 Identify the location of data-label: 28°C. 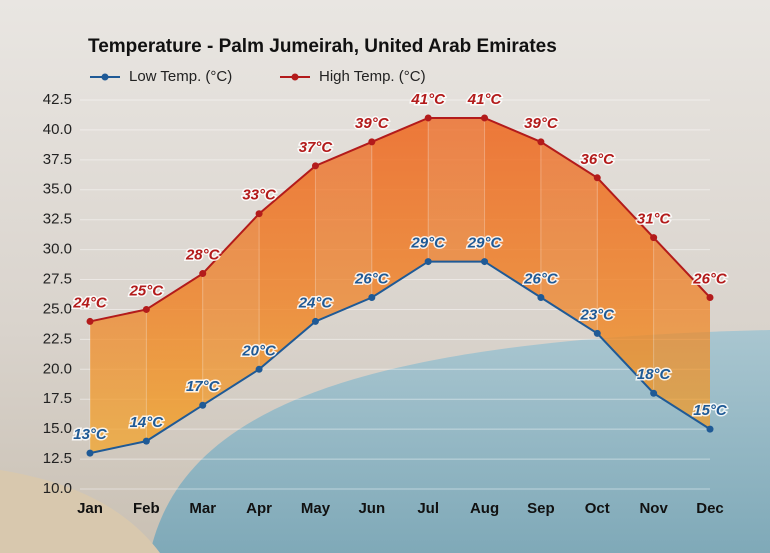
(203, 255).